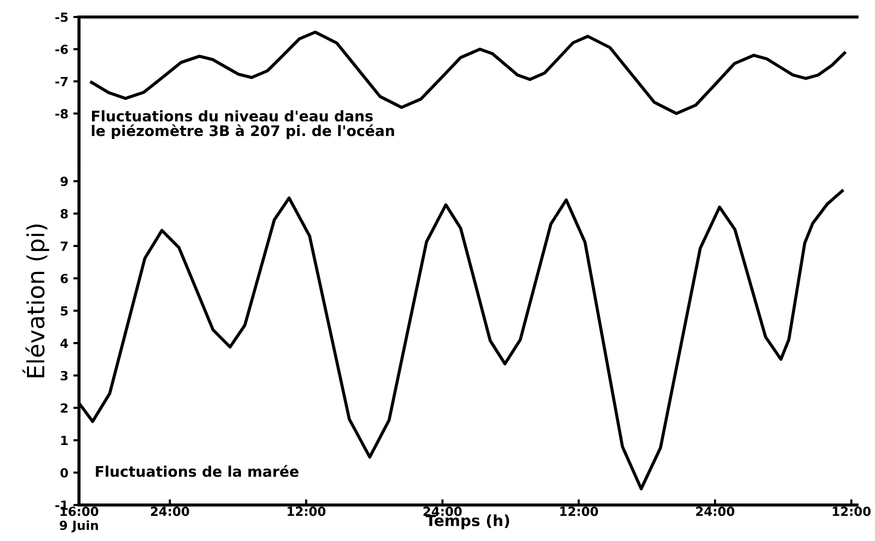 The width and height of the screenshot is (875, 541). What do you see at coordinates (468, 522) in the screenshot?
I see `x-axis-title: Temps (h)` at bounding box center [468, 522].